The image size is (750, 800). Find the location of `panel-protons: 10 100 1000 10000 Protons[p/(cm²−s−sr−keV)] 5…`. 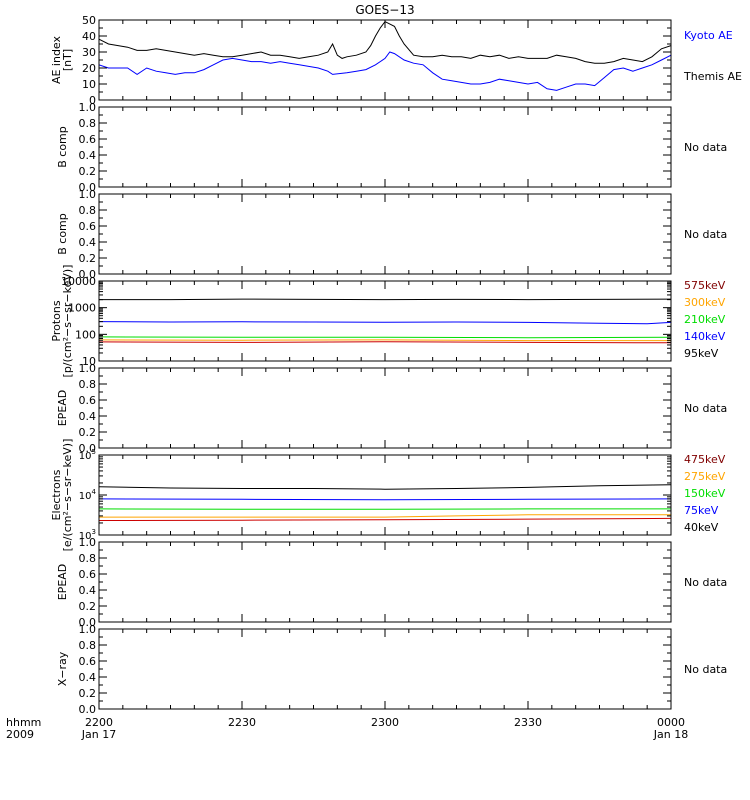

panel-protons: 10 100 1000 10000 Protons[p/(cm²−s−sr−keV)] 5… is located at coordinates (388, 321).